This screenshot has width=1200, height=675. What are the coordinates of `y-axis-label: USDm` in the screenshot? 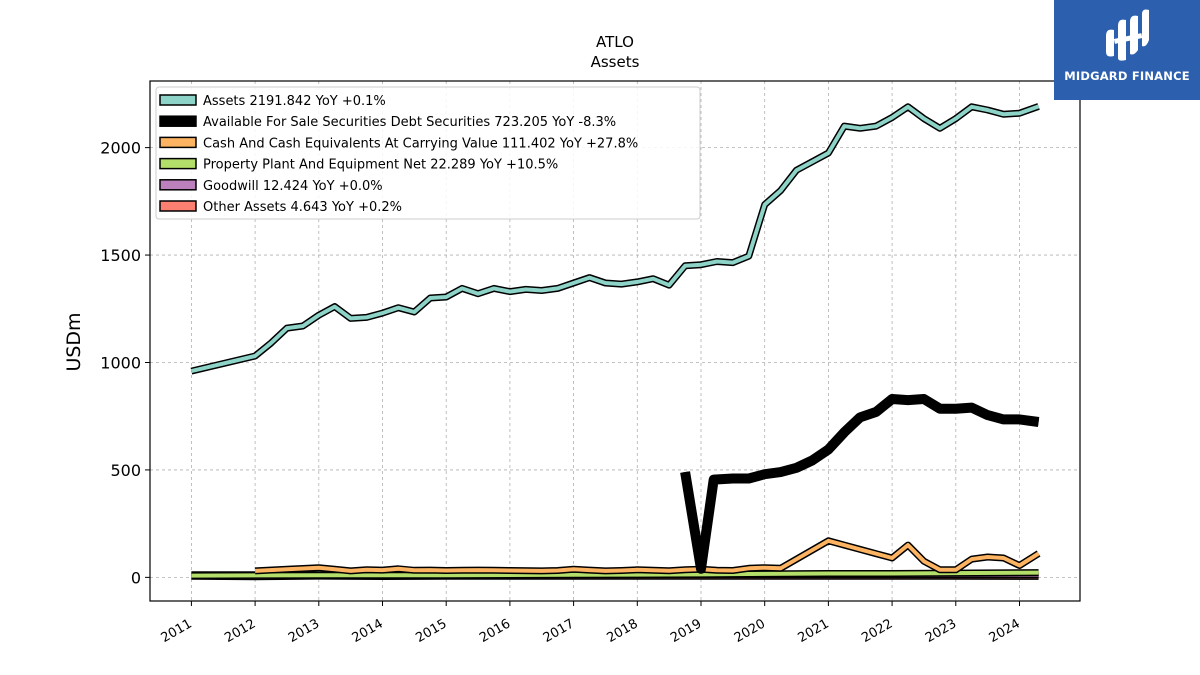 It's located at (74, 341).